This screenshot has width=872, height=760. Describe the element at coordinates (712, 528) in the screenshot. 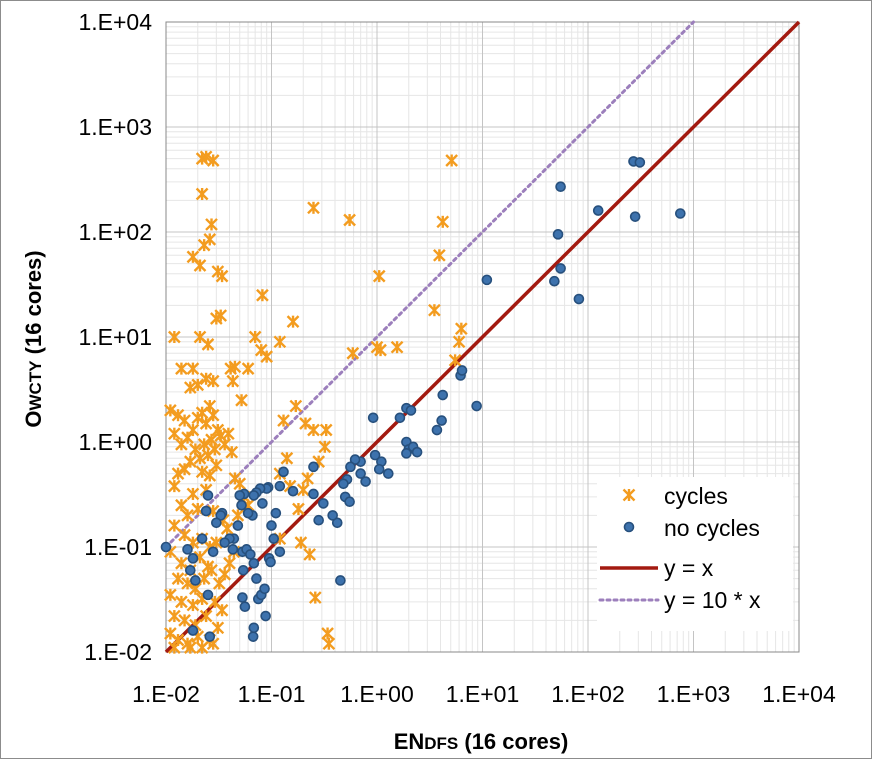

I see `legend-label-no-cycles: no cycles` at that location.